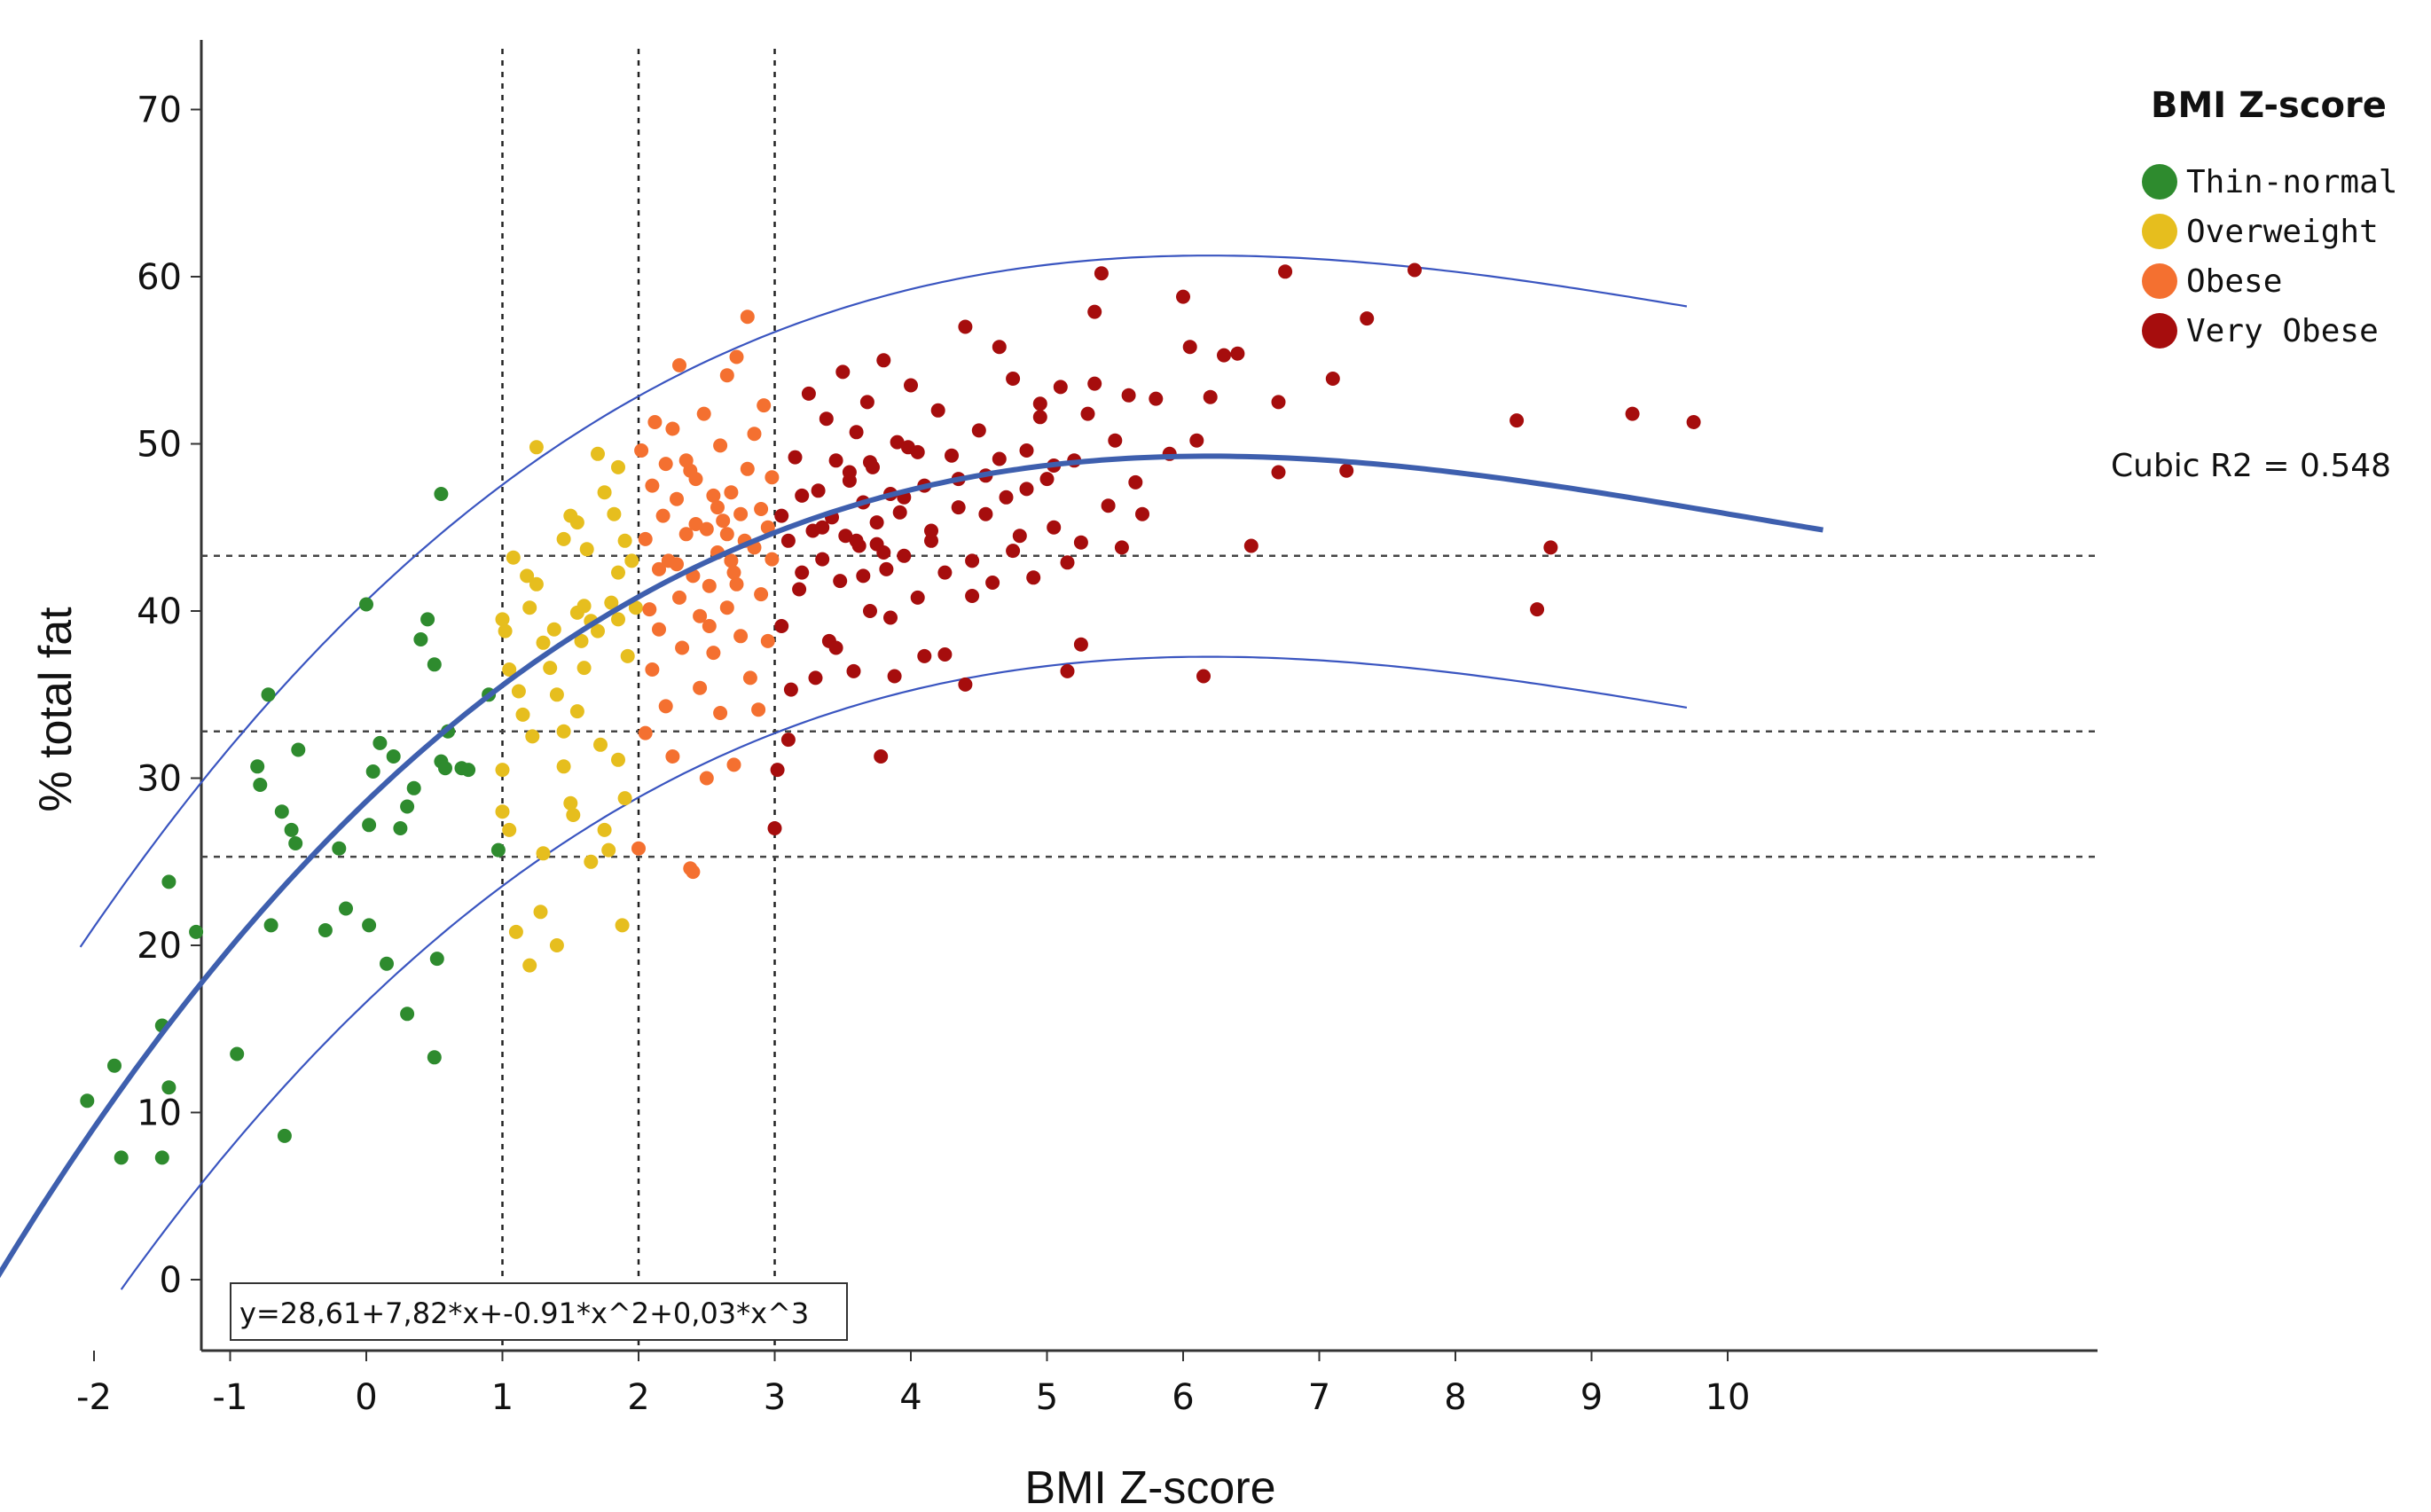  What do you see at coordinates (159, 779) in the screenshot?
I see `y-tick-label: 30` at bounding box center [159, 779].